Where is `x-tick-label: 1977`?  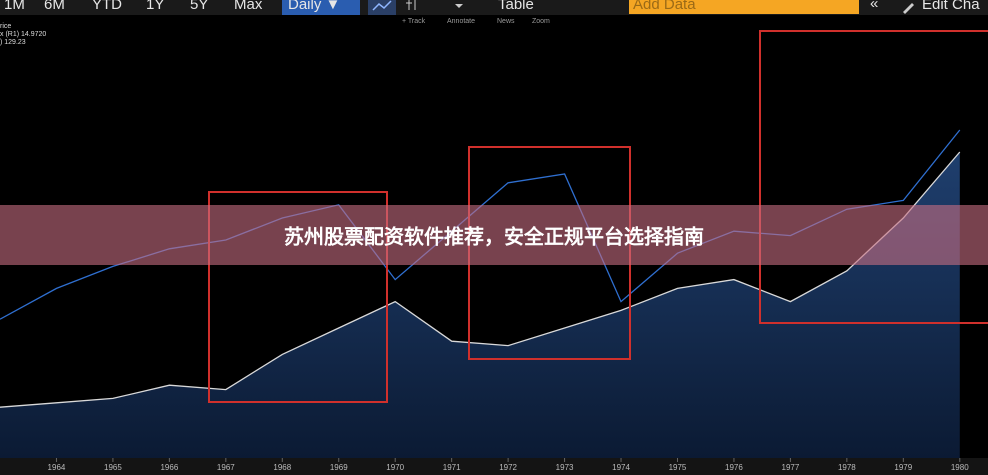
x-tick-label: 1977 is located at coordinates (791, 467).